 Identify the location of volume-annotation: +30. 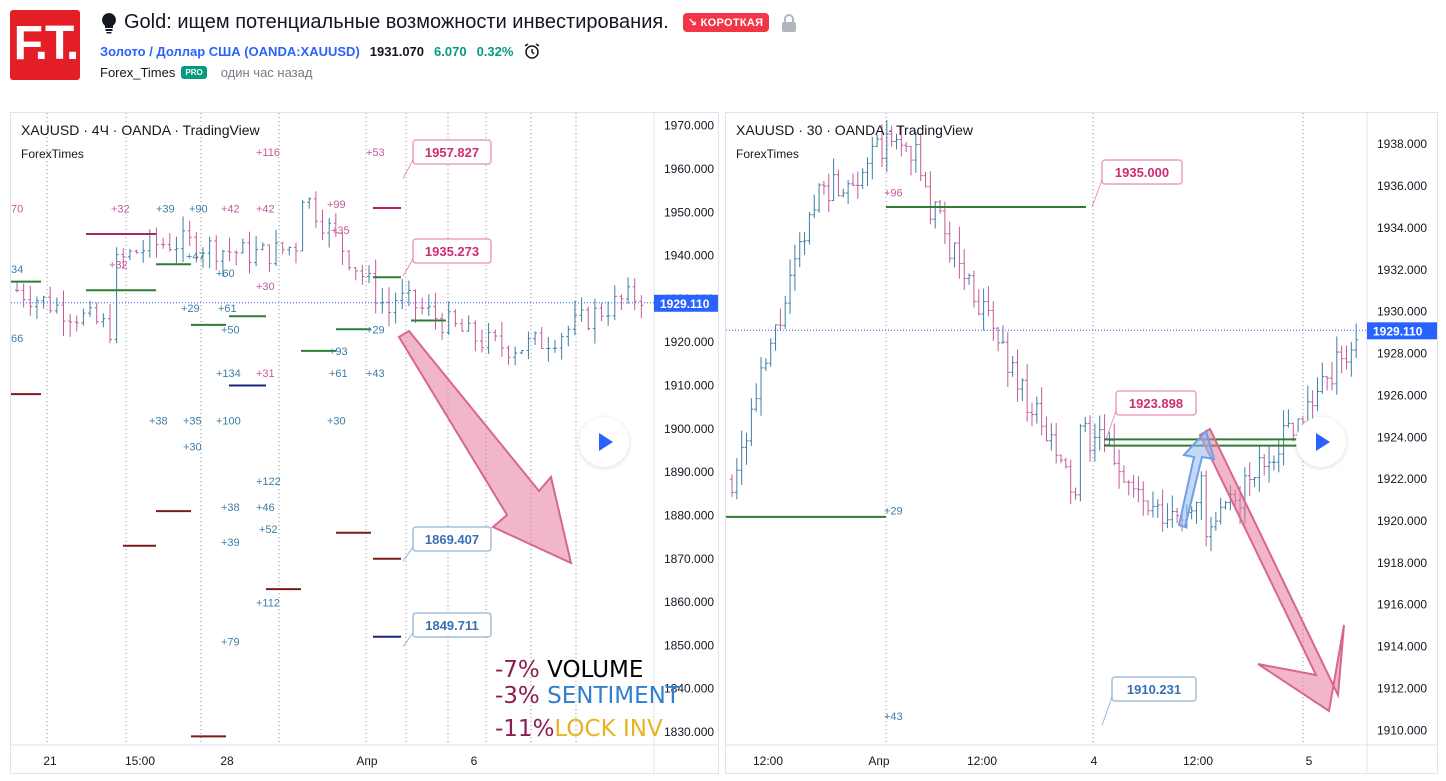
(265, 287).